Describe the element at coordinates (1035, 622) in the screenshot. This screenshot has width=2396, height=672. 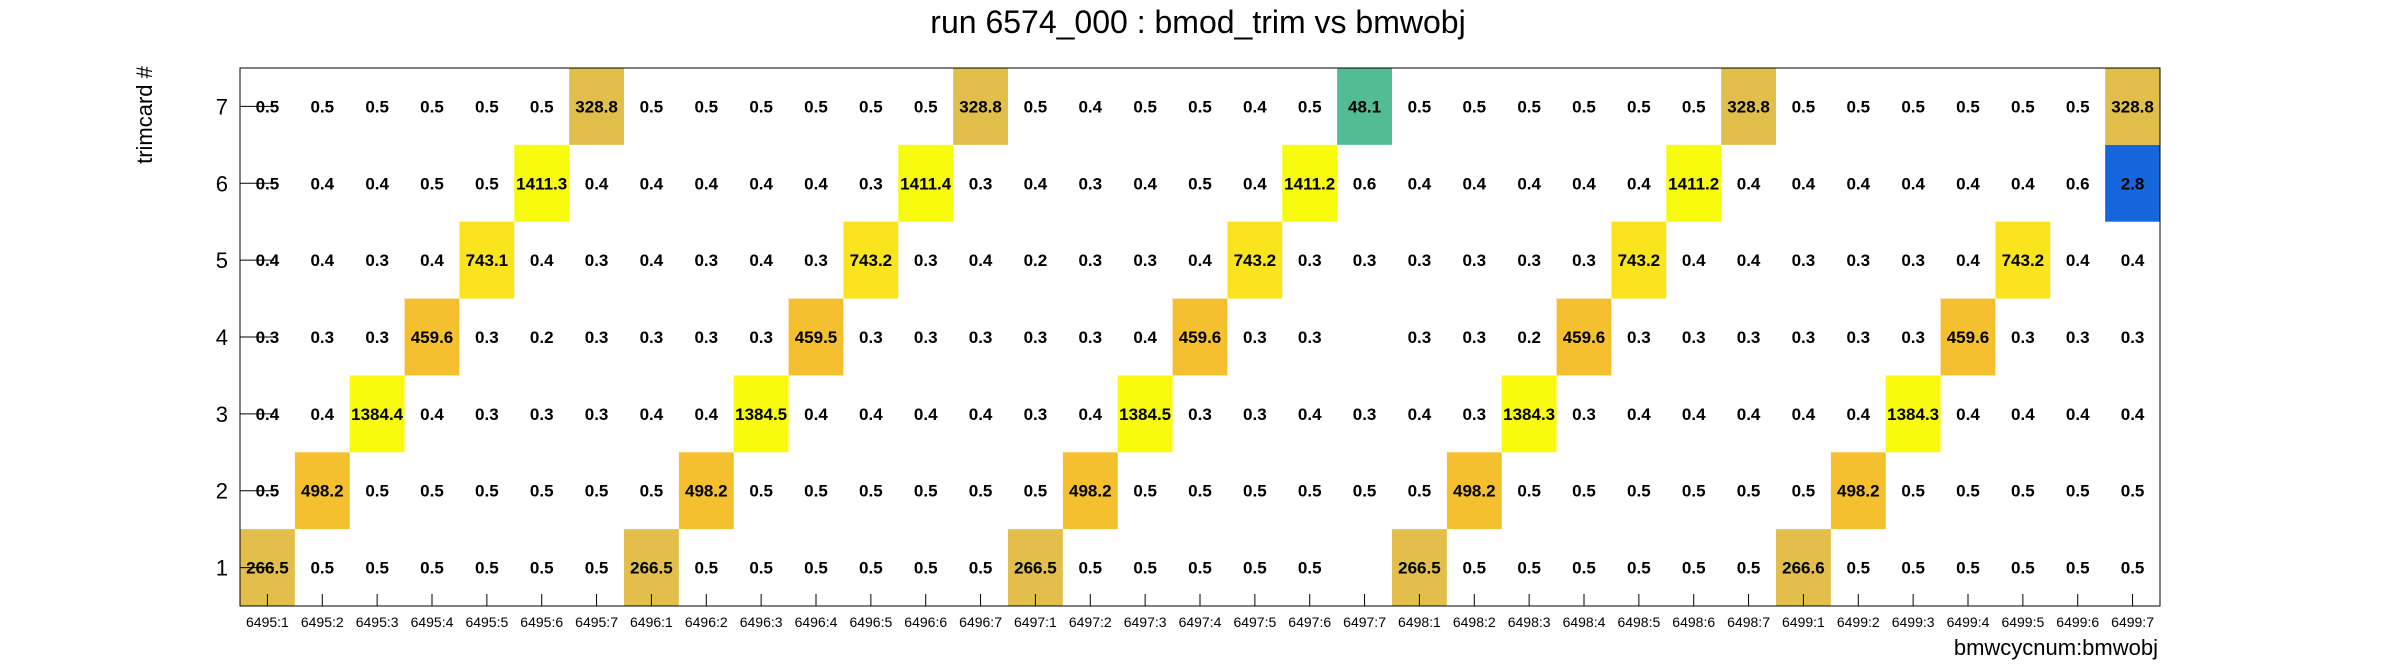
I see `x-tick-label: 6497:1` at that location.